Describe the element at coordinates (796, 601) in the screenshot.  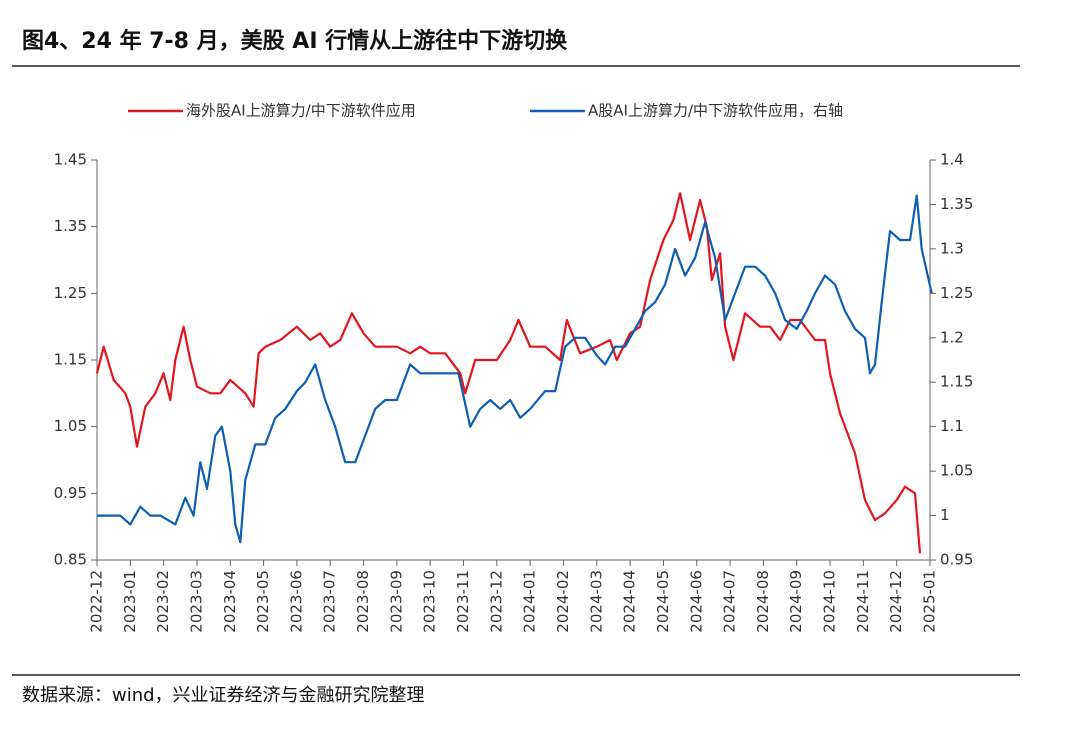
I see `x-tick-label: 2024-09` at that location.